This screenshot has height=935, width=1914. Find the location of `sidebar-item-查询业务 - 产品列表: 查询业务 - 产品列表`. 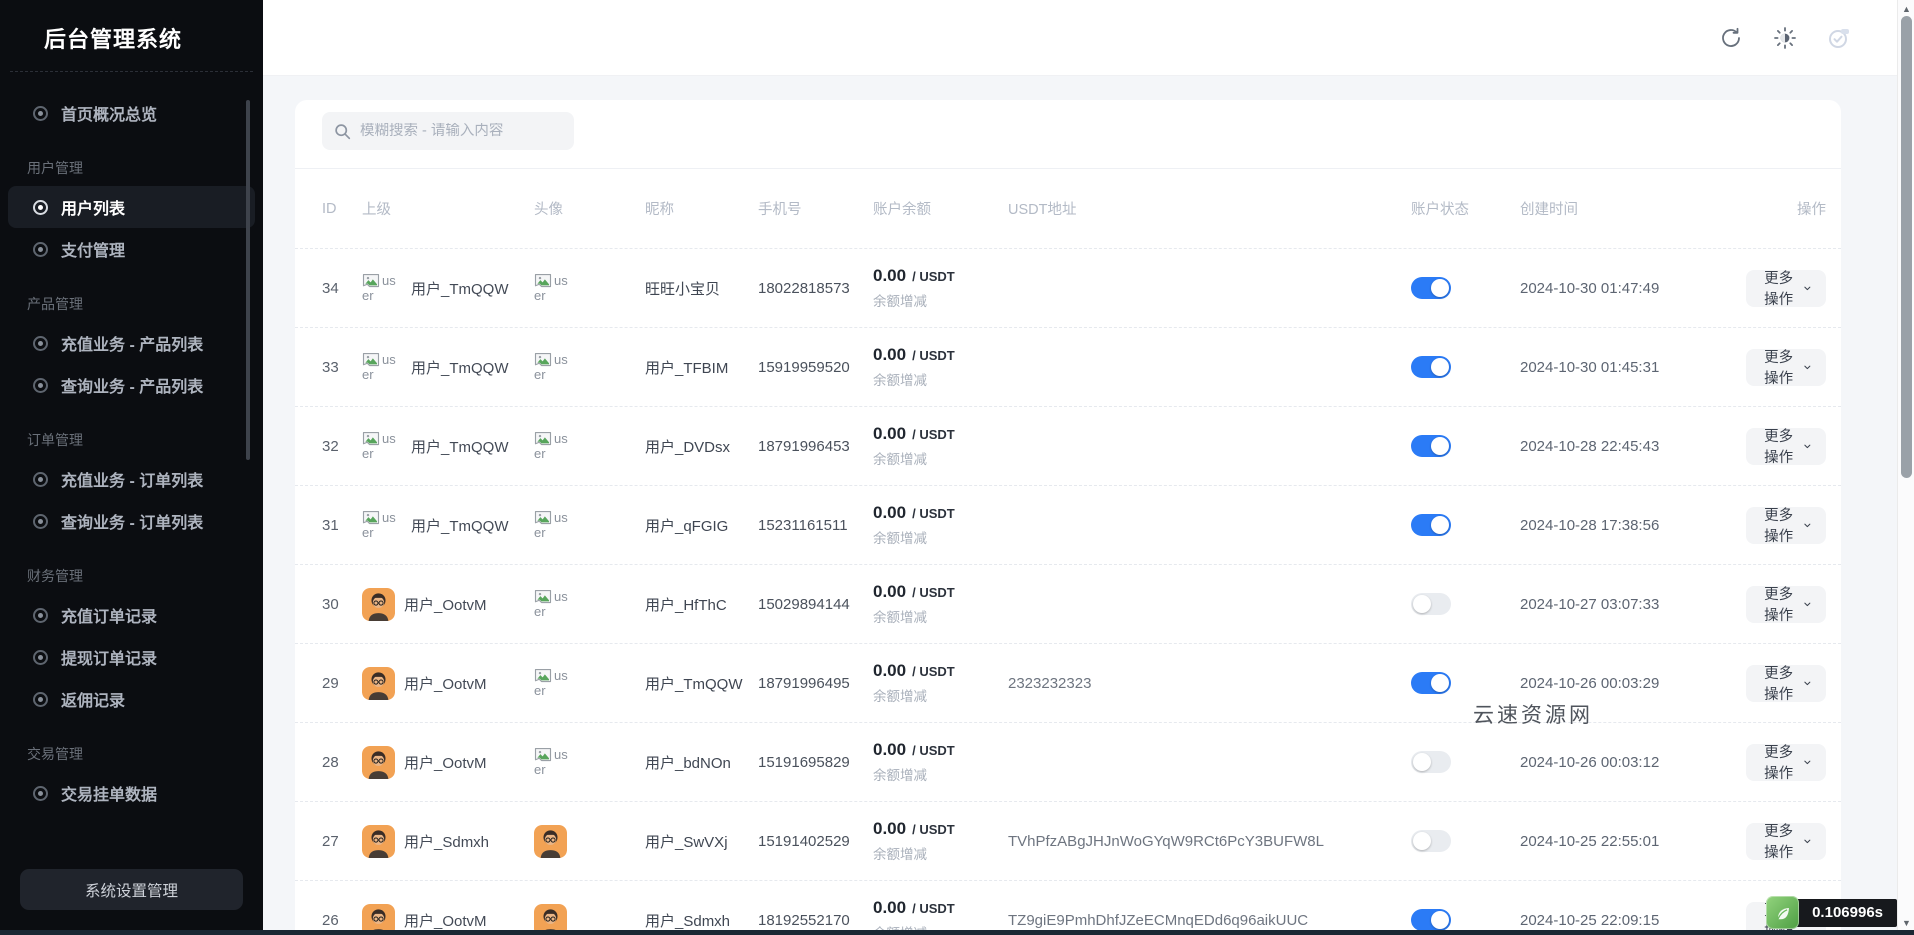

sidebar-item-查询业务 - 产品列表: 查询业务 - 产品列表 is located at coordinates (131, 385).